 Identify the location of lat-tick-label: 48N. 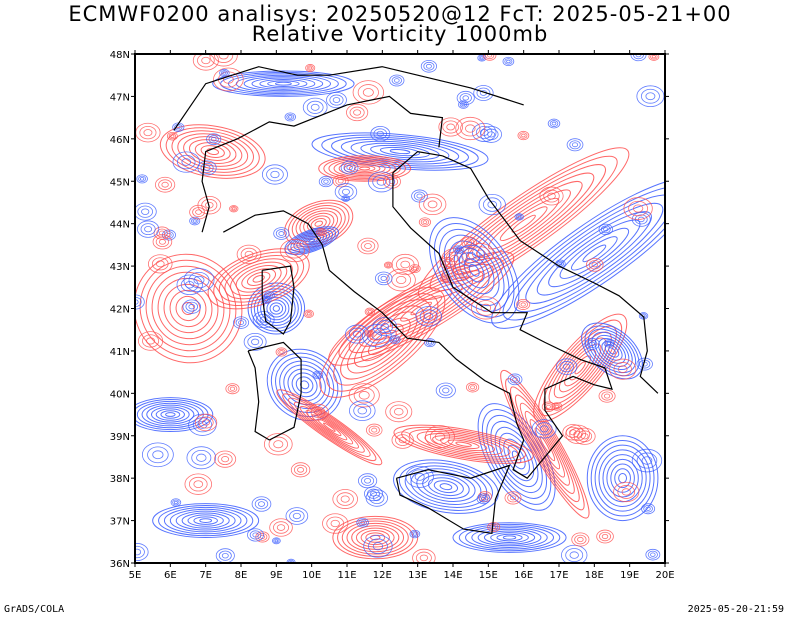
(120, 55).